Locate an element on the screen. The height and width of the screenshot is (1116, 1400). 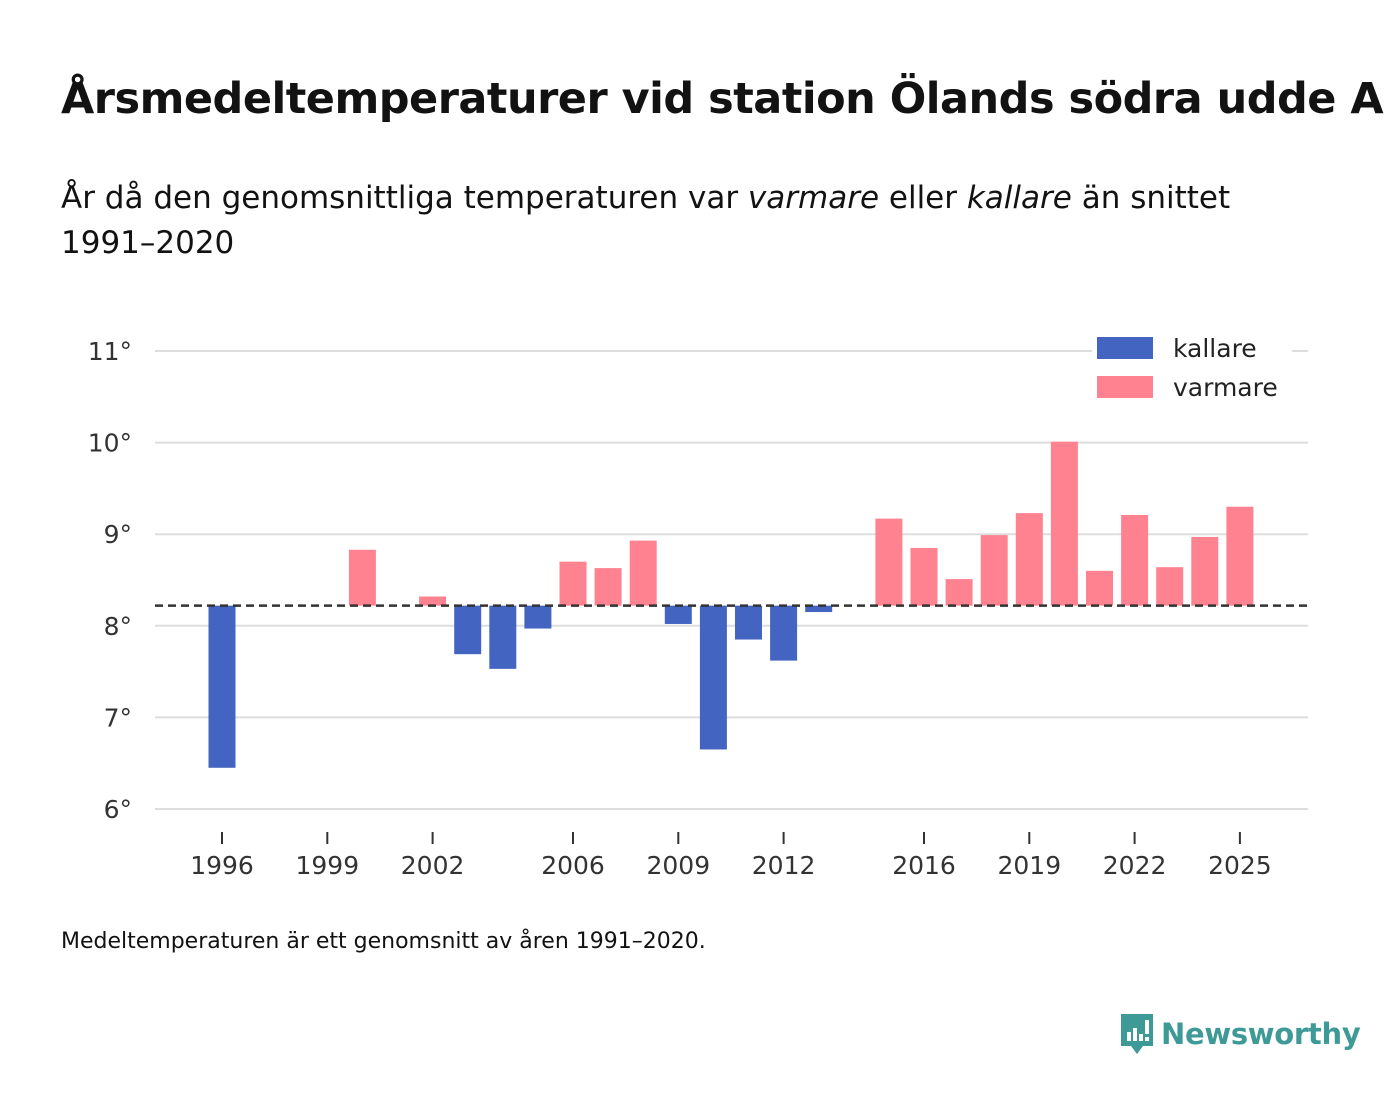
bar-2015 is located at coordinates (889, 562).